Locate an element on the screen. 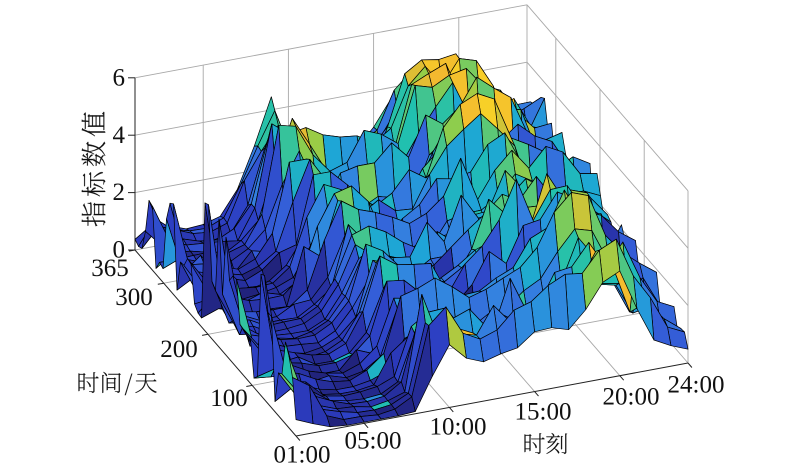 The height and width of the screenshot is (472, 800). svg-text: 10:00 is located at coordinates (458, 427).